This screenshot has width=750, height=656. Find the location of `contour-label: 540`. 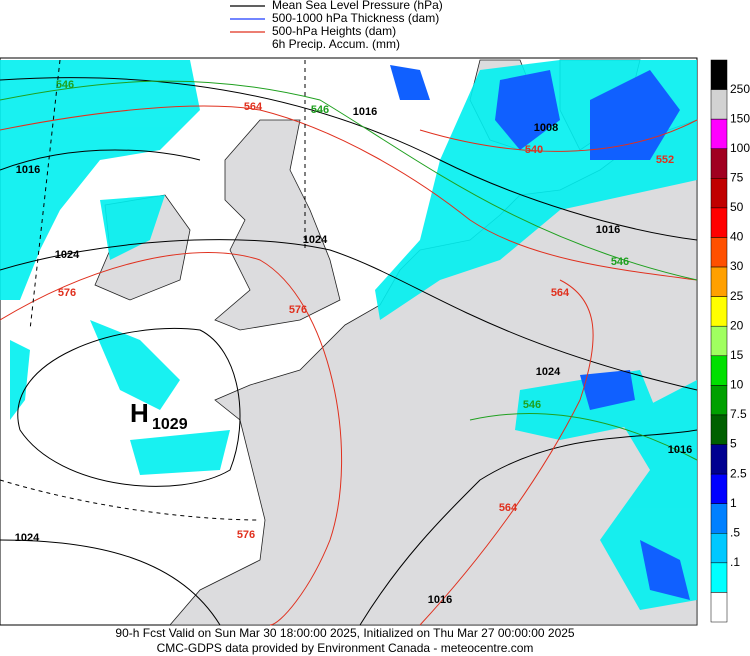

contour-label: 540 is located at coordinates (534, 150).